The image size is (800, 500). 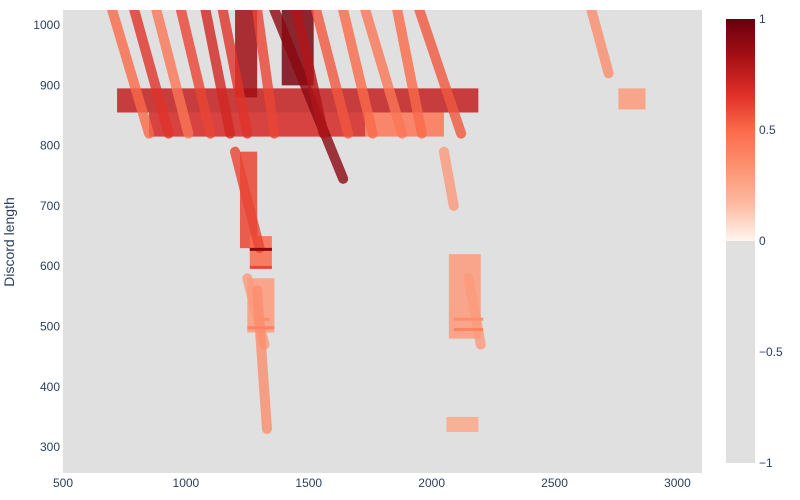 I want to click on colorbar-tick-label: 0.5, so click(x=767, y=130).